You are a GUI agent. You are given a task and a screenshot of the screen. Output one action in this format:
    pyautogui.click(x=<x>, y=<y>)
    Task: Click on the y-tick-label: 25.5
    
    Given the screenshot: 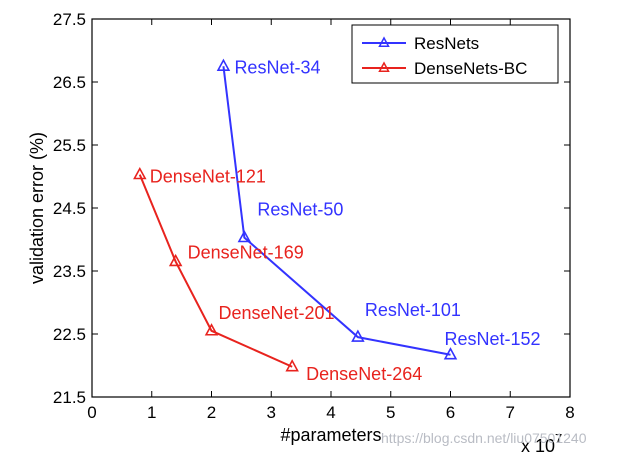 What is the action you would take?
    pyautogui.click(x=69, y=145)
    